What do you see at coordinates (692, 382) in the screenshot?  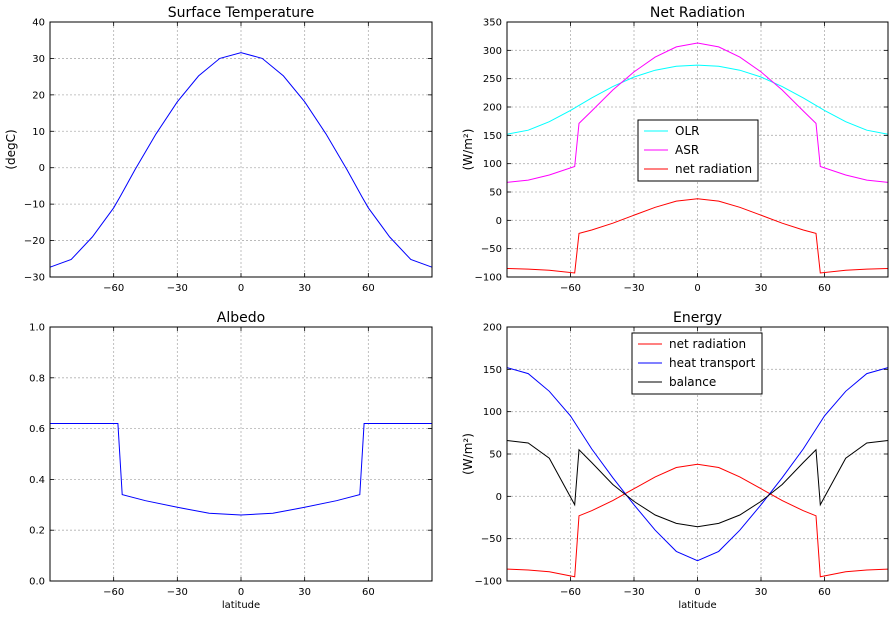 I see `legend-label: balance` at bounding box center [692, 382].